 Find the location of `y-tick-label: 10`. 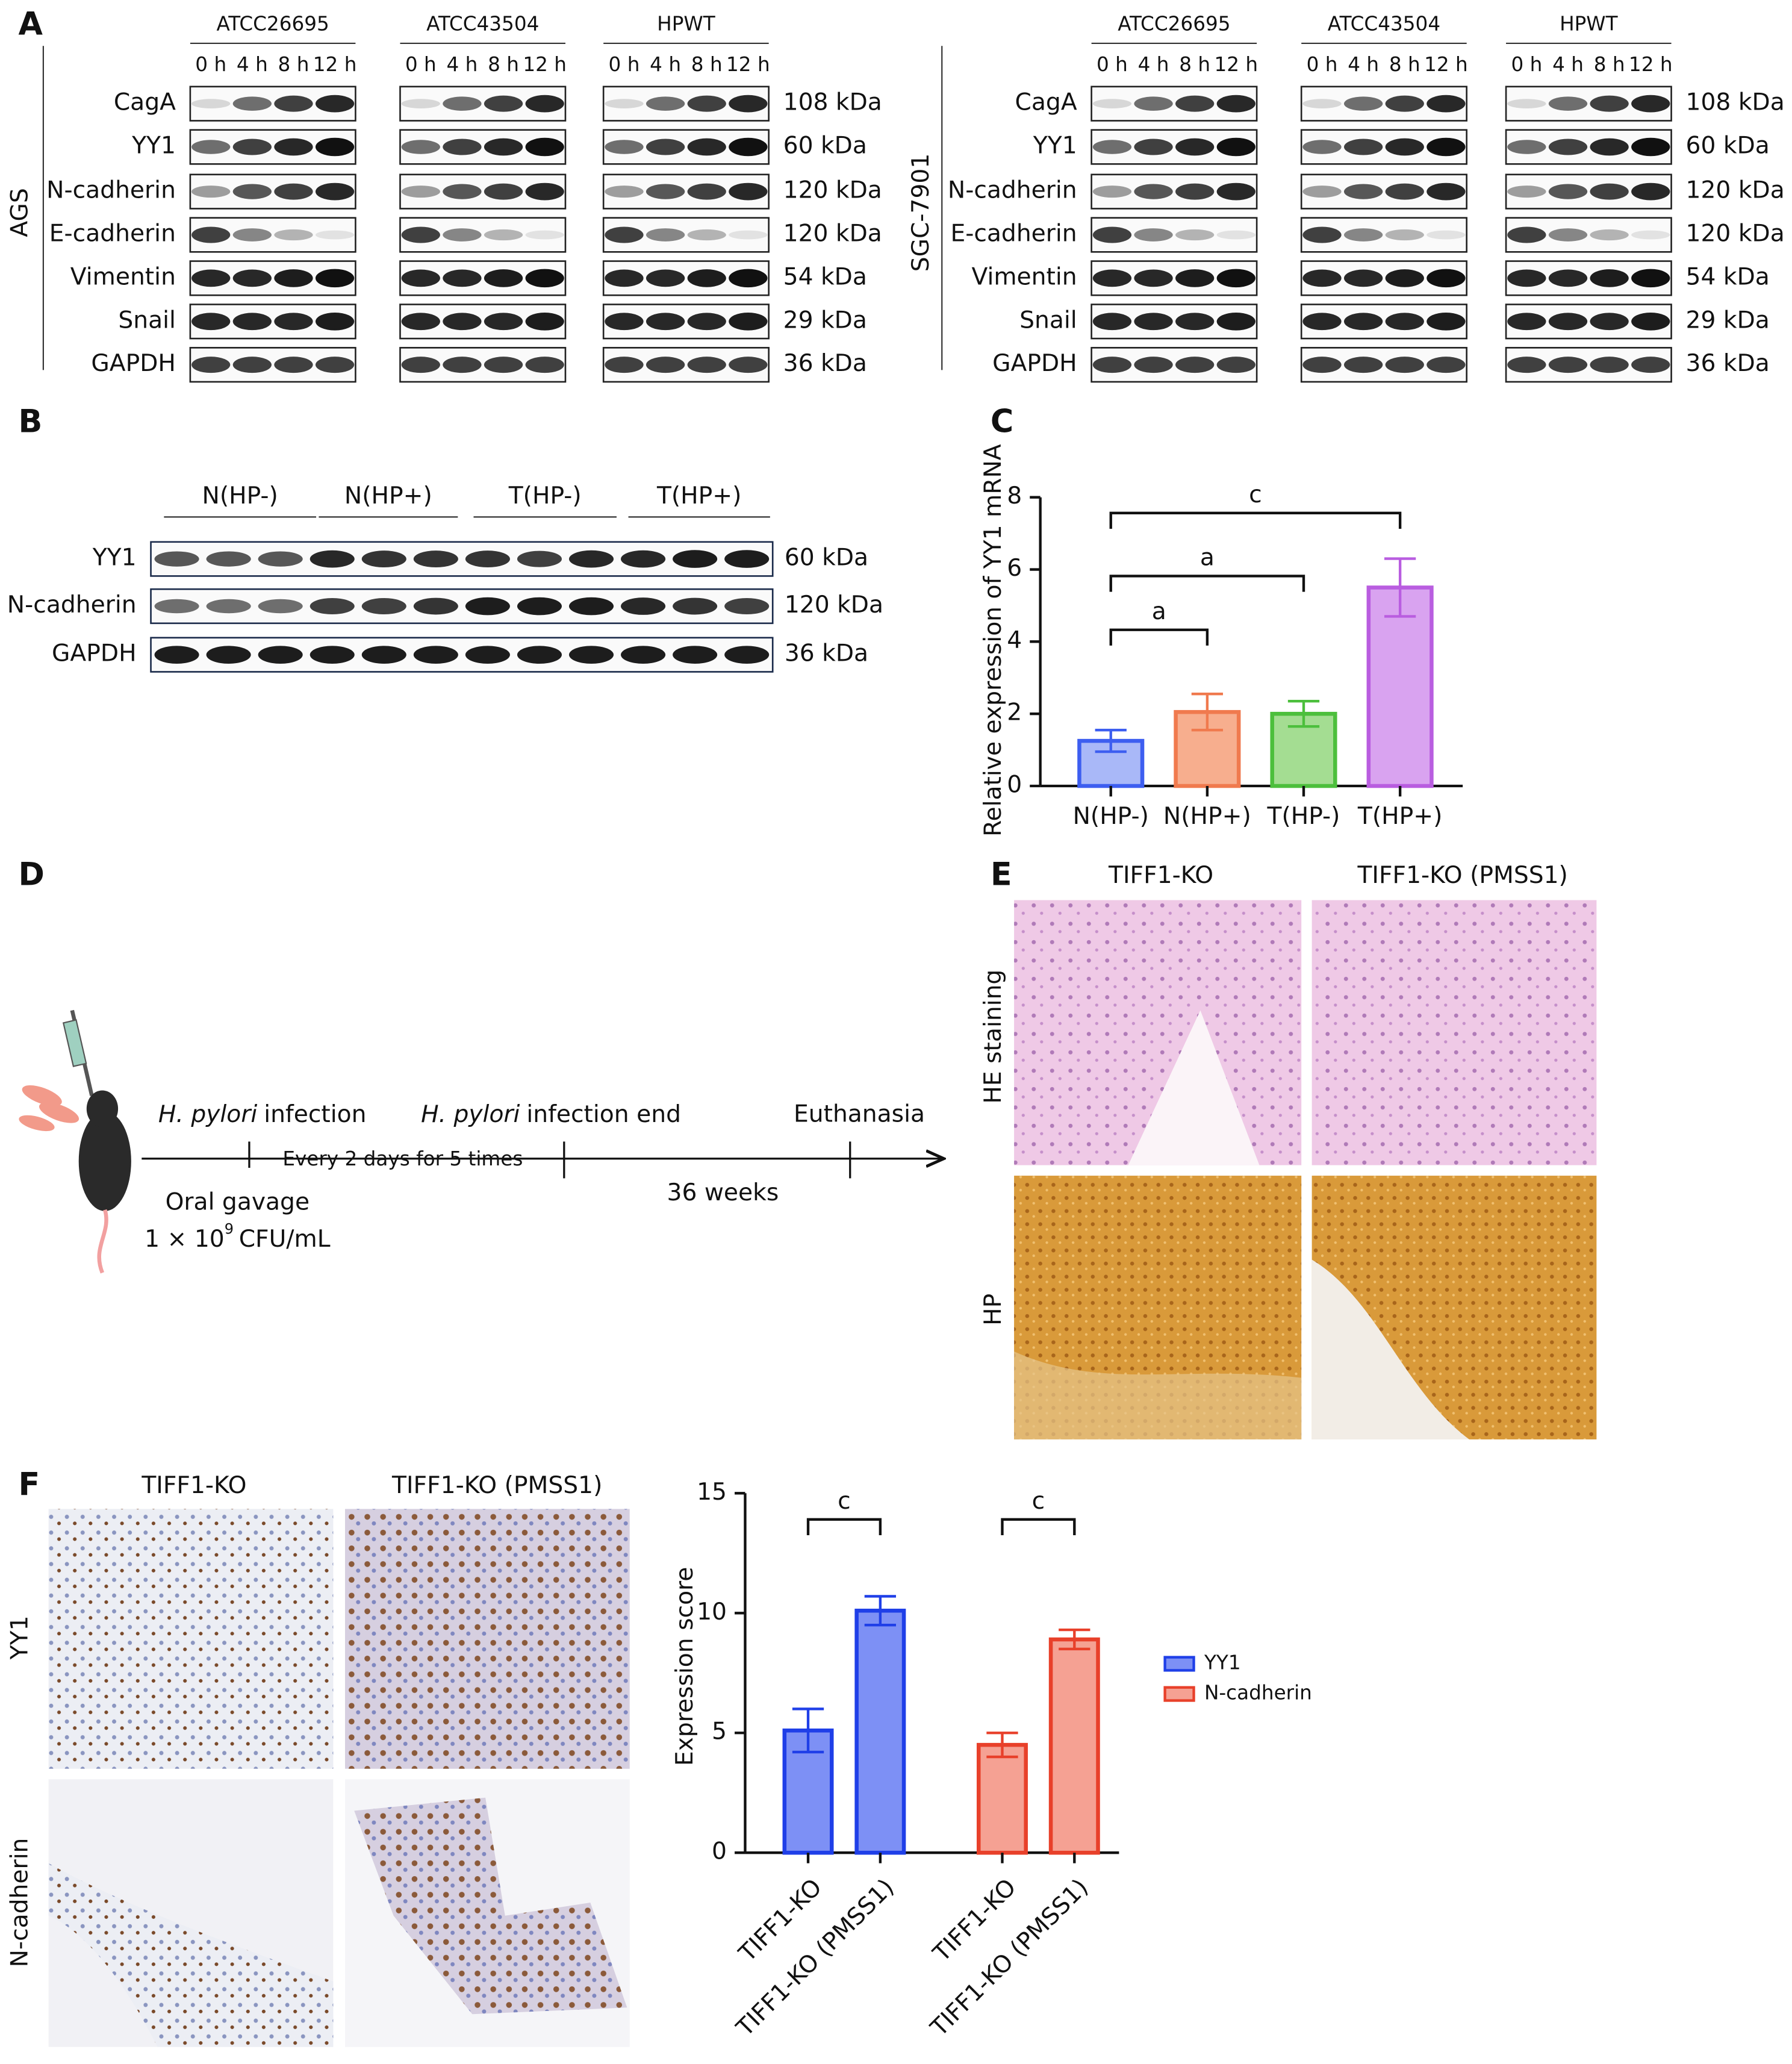

y-tick-label: 10 is located at coordinates (712, 1612).